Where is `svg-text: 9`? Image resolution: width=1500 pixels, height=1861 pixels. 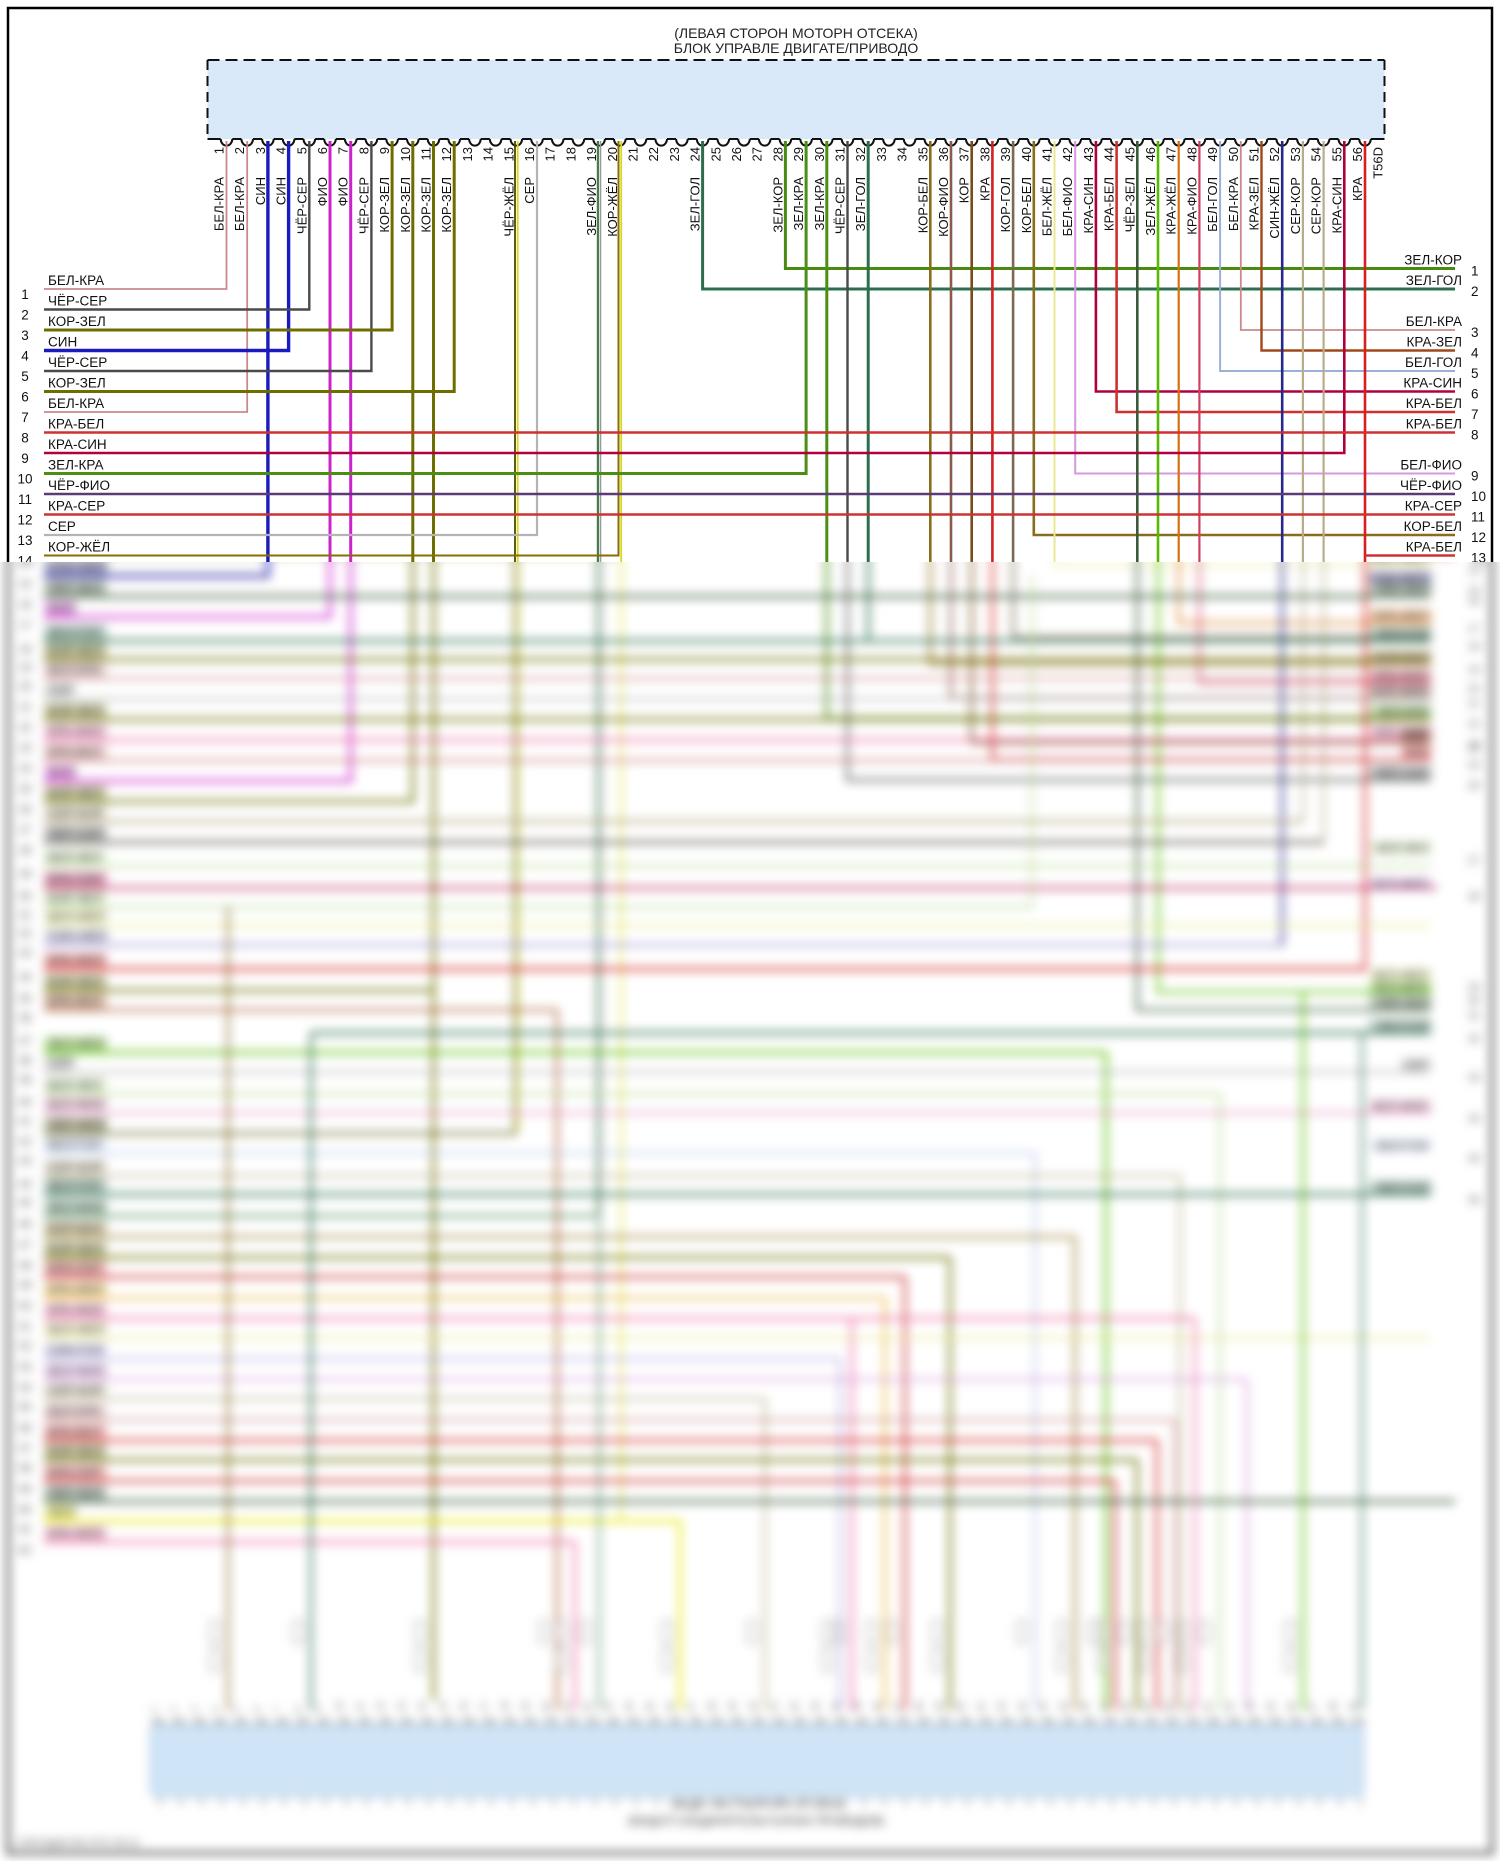
svg-text: 9 is located at coordinates (384, 150).